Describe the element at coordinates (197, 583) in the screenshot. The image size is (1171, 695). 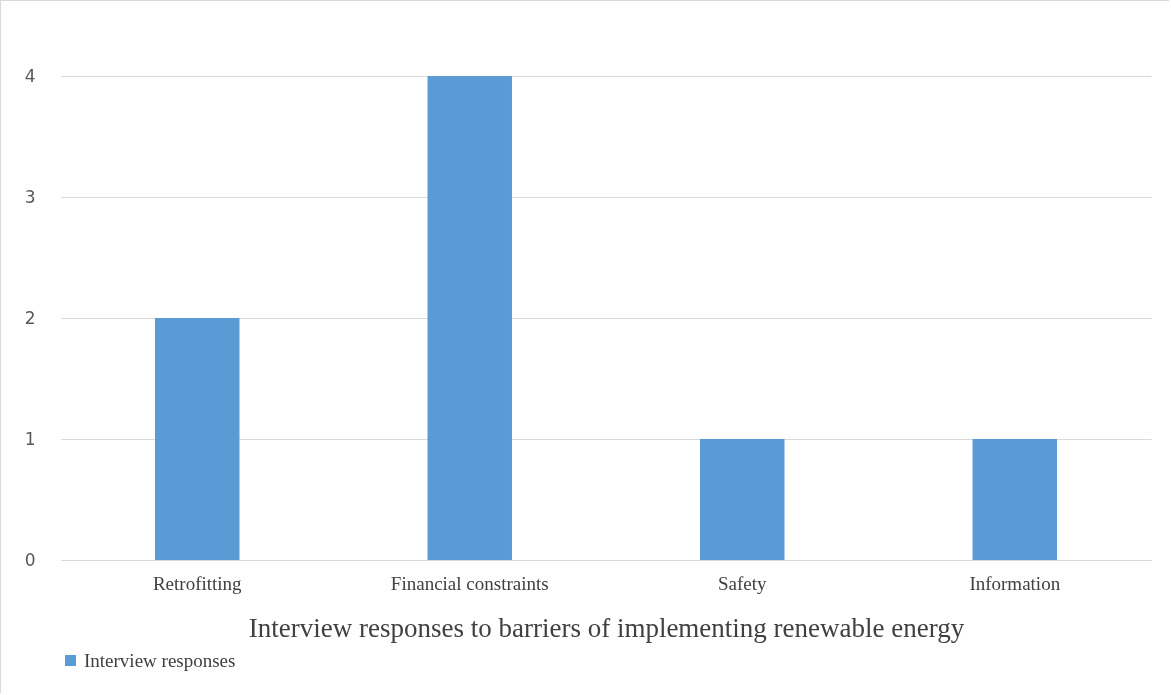
I see `x-tick-label: Retrofitting` at that location.